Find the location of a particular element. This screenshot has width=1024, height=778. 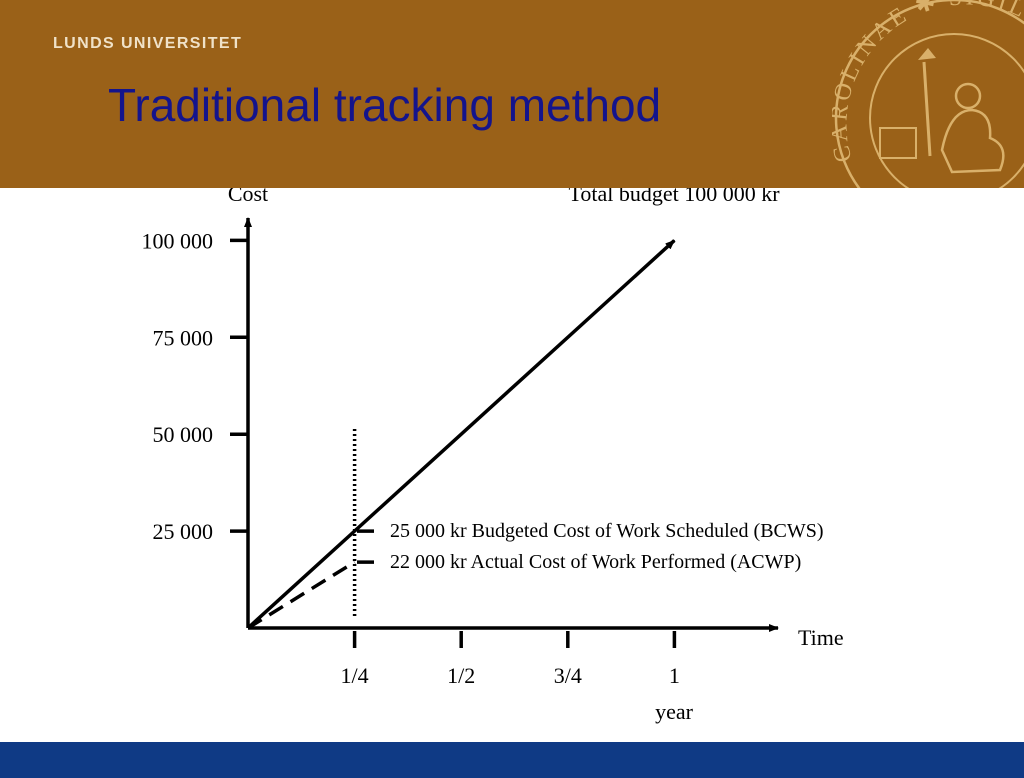

y-tick-label: 50 000 is located at coordinates (183, 434).